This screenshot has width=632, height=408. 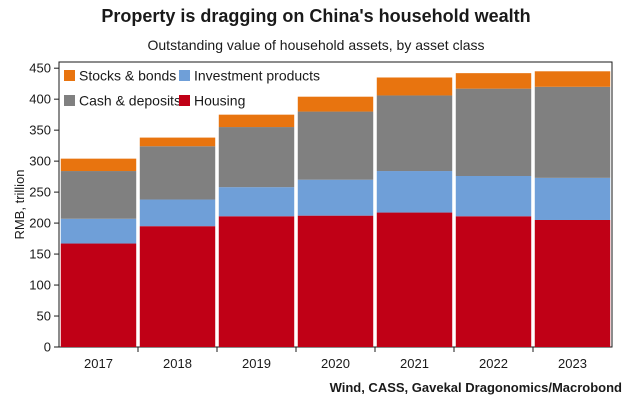 What do you see at coordinates (47, 347) in the screenshot?
I see `y-tick-label: 0` at bounding box center [47, 347].